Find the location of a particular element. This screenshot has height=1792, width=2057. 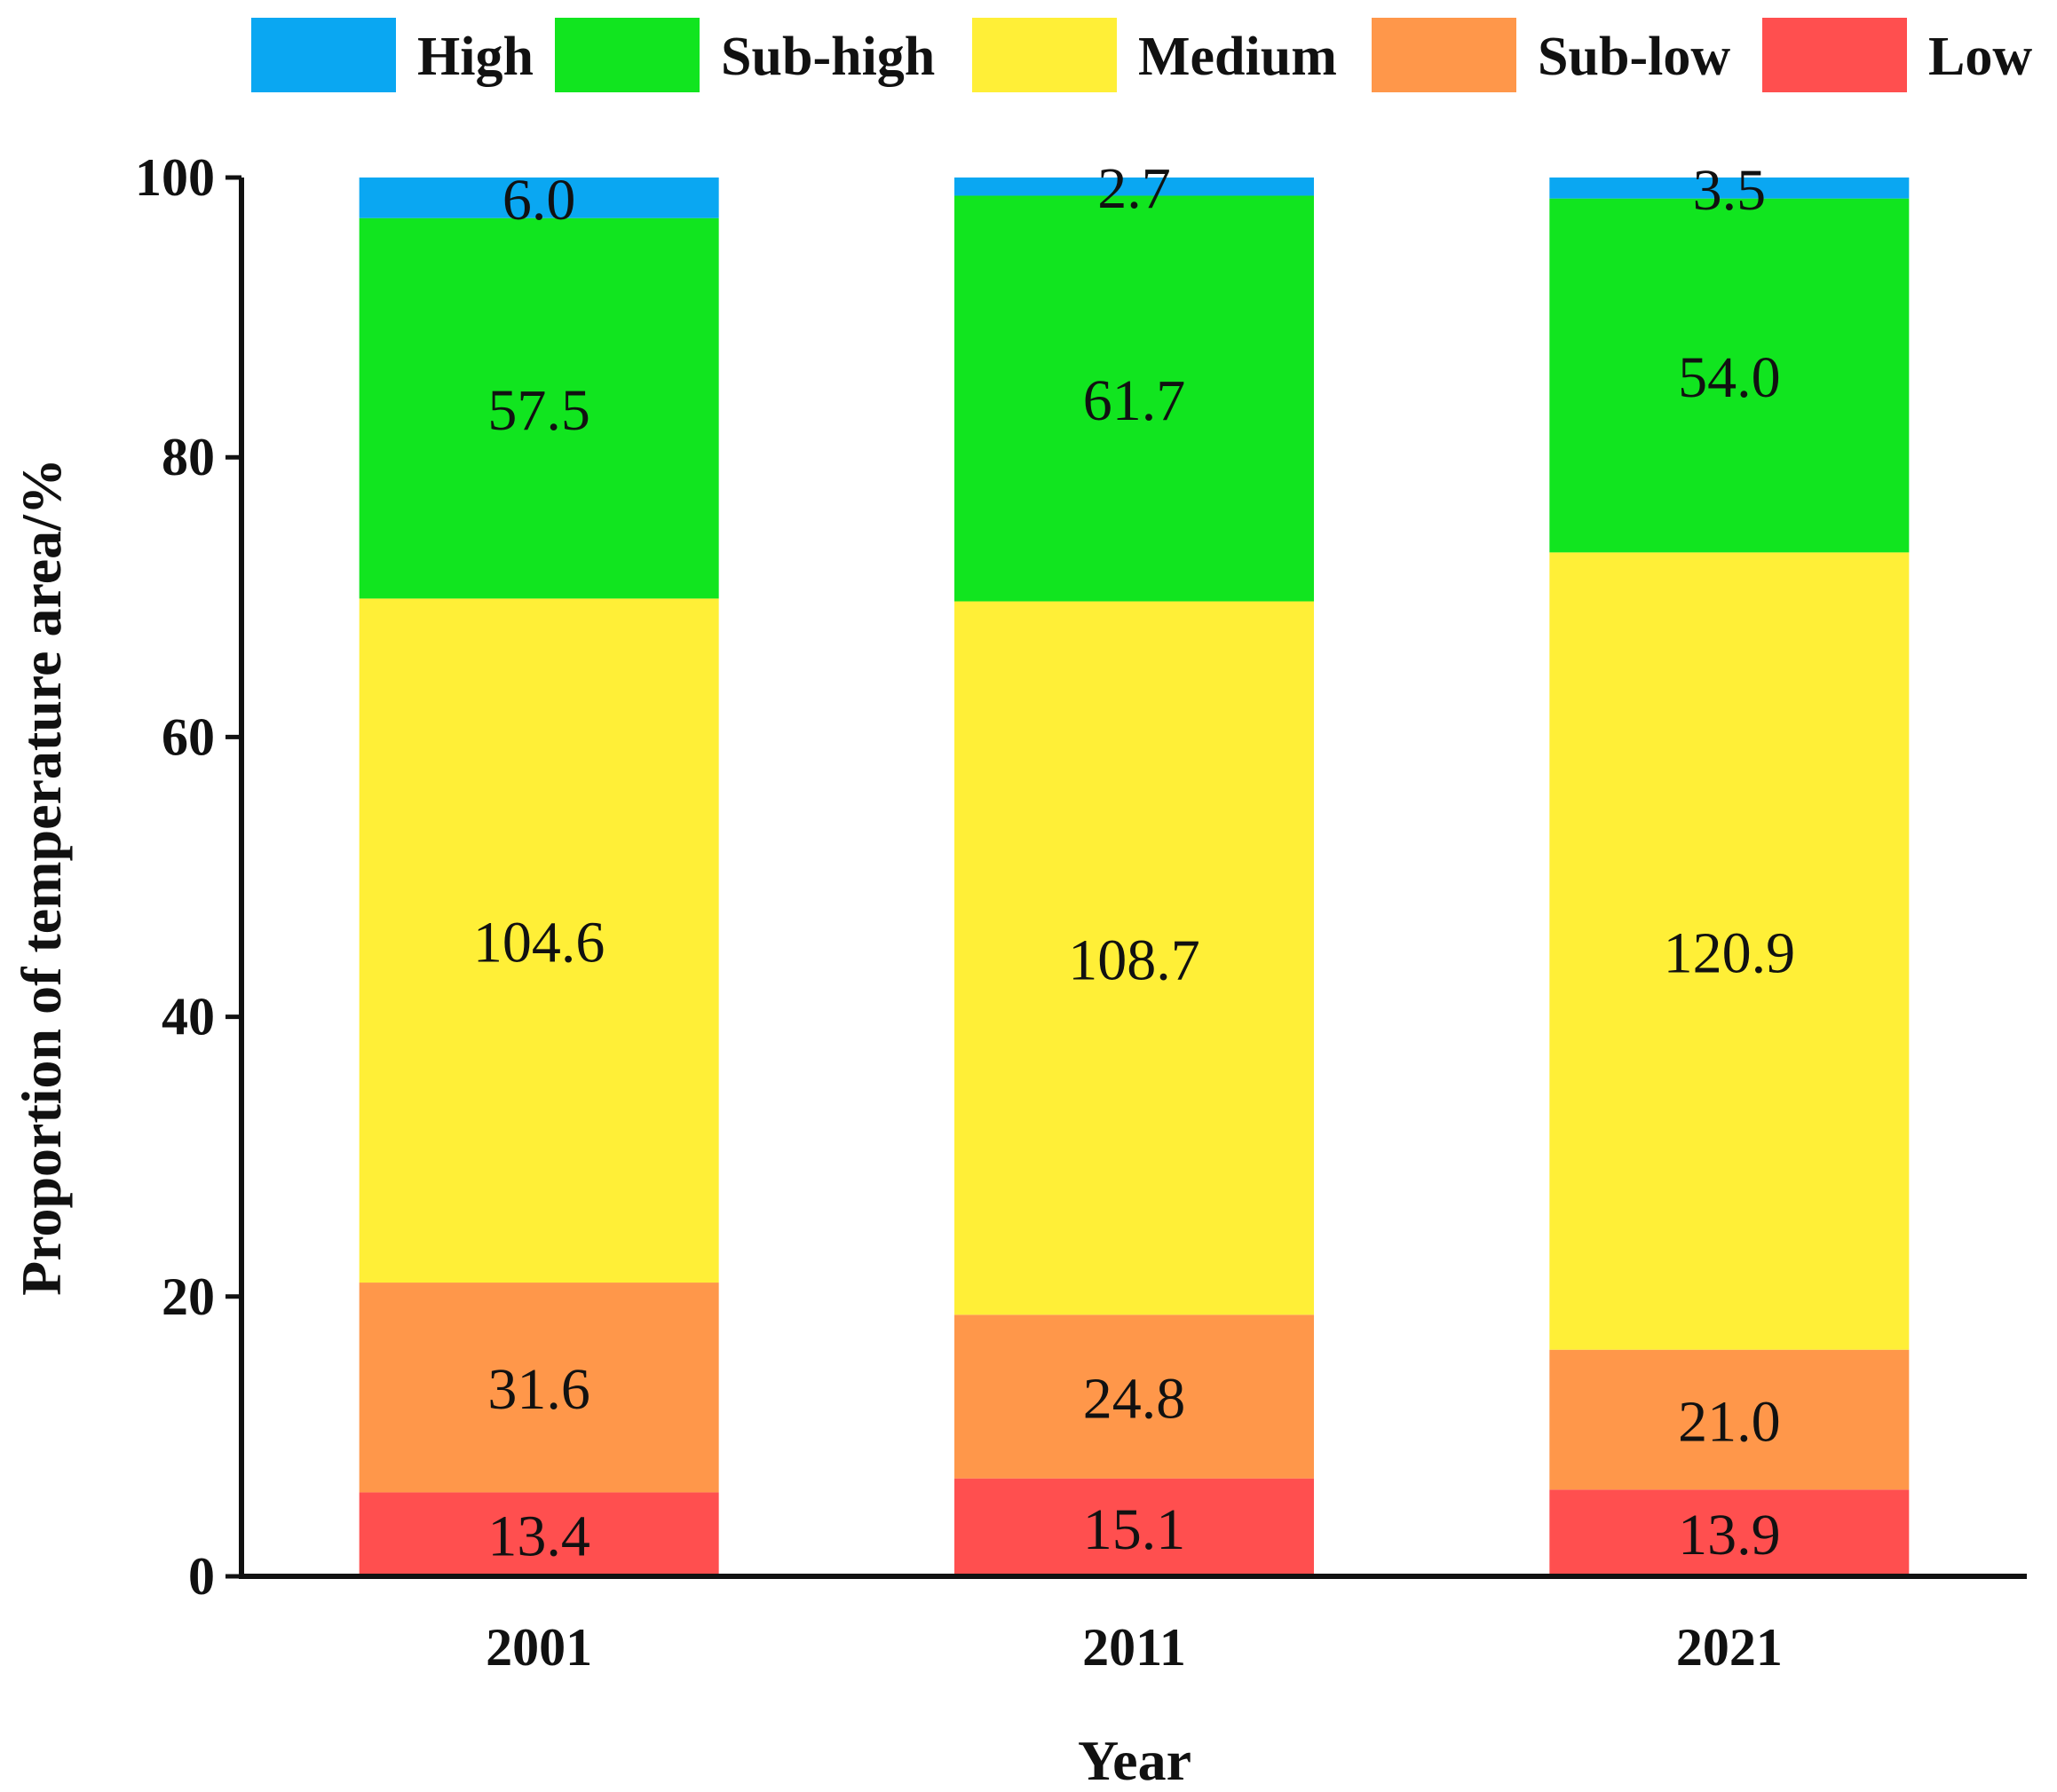

bar-segment-sub-high-2001 is located at coordinates (539, 408).